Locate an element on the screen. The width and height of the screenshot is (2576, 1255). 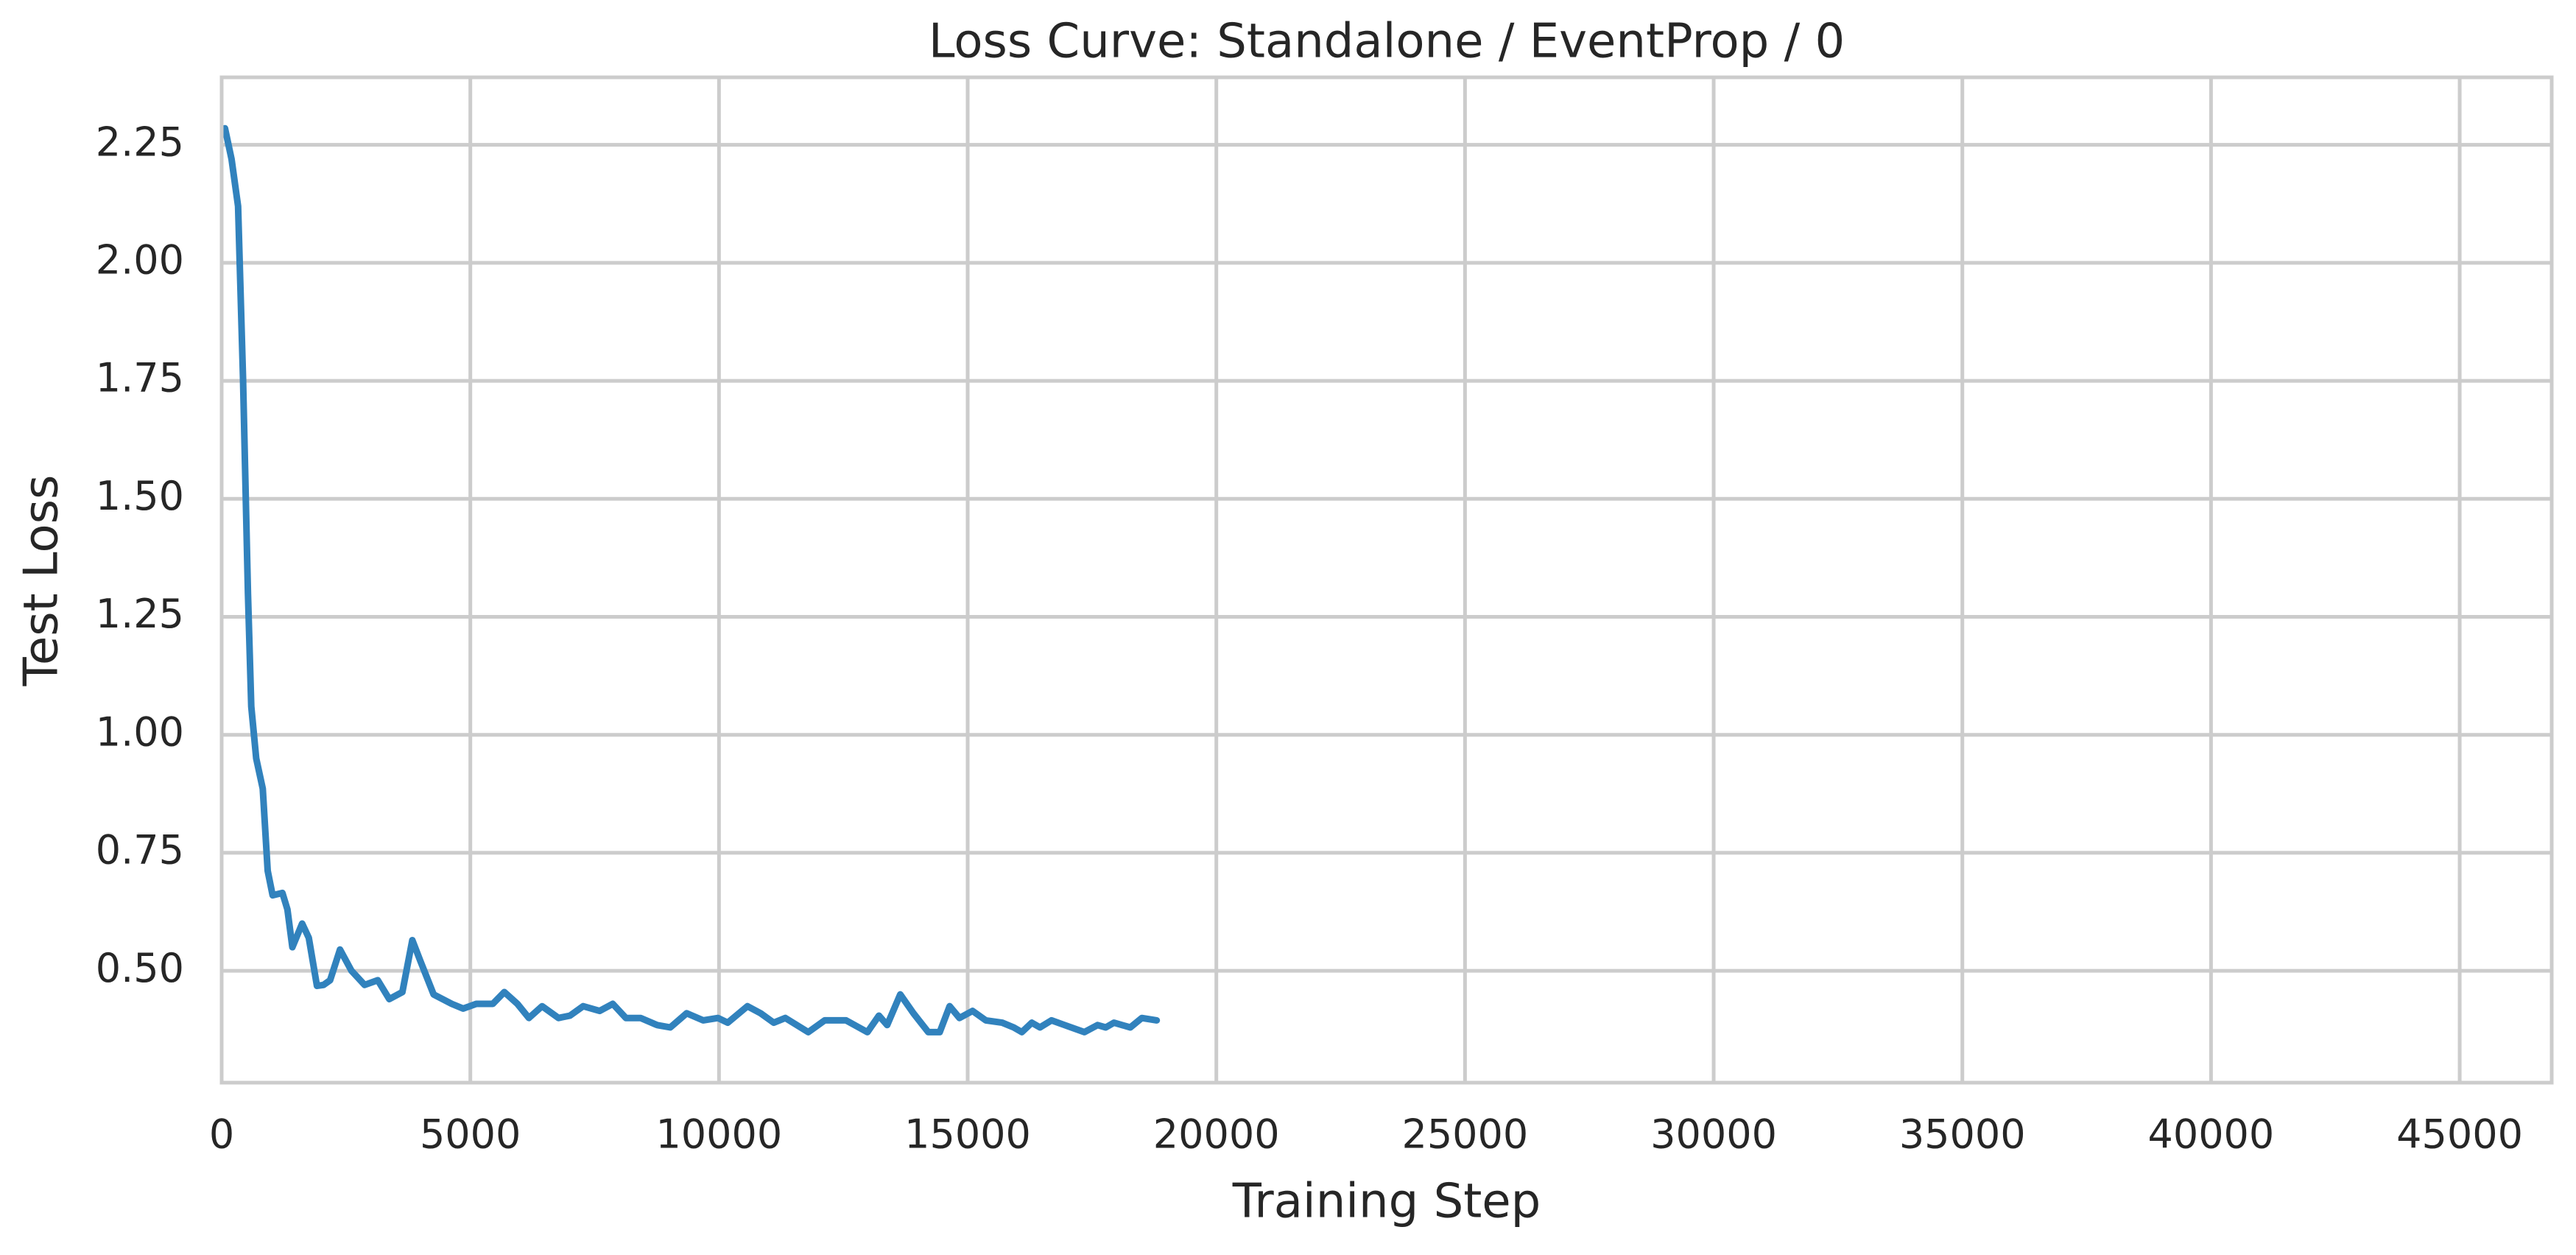
y-tick-label: 1.25 is located at coordinates (140, 614).